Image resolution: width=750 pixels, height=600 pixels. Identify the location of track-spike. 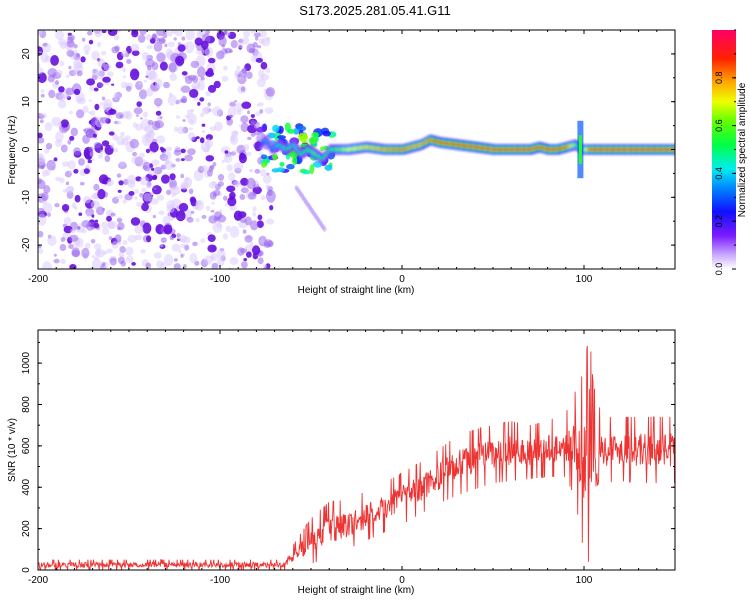
(580, 149).